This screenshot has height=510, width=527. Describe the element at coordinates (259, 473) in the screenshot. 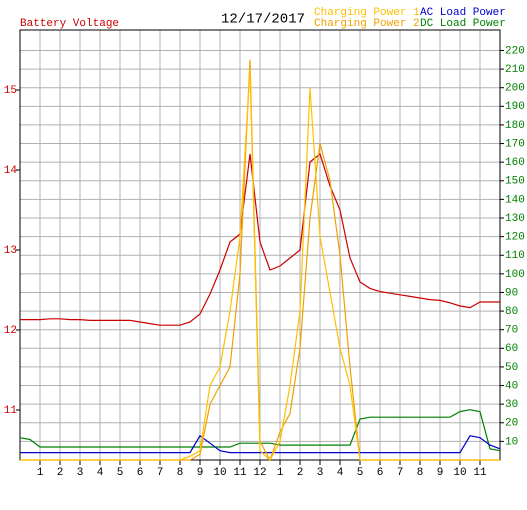

I see `x-tick-label: 12` at that location.